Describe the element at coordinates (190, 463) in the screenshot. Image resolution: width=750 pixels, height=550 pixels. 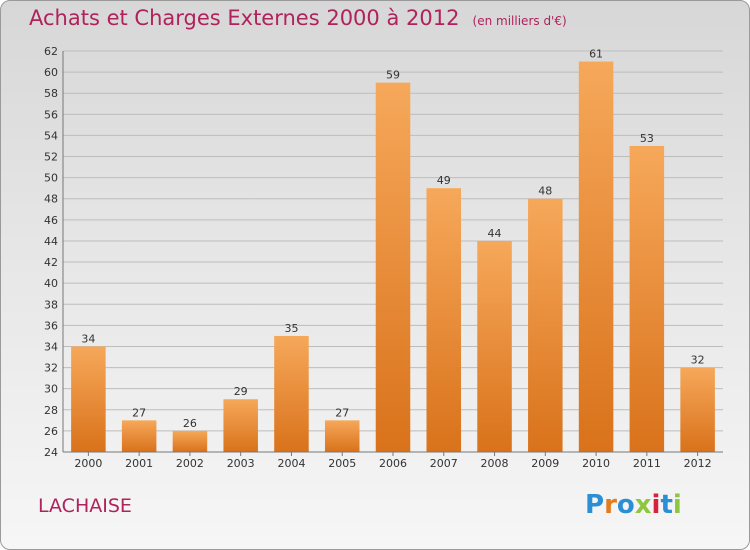
I see `x-tick-label: 2002` at that location.